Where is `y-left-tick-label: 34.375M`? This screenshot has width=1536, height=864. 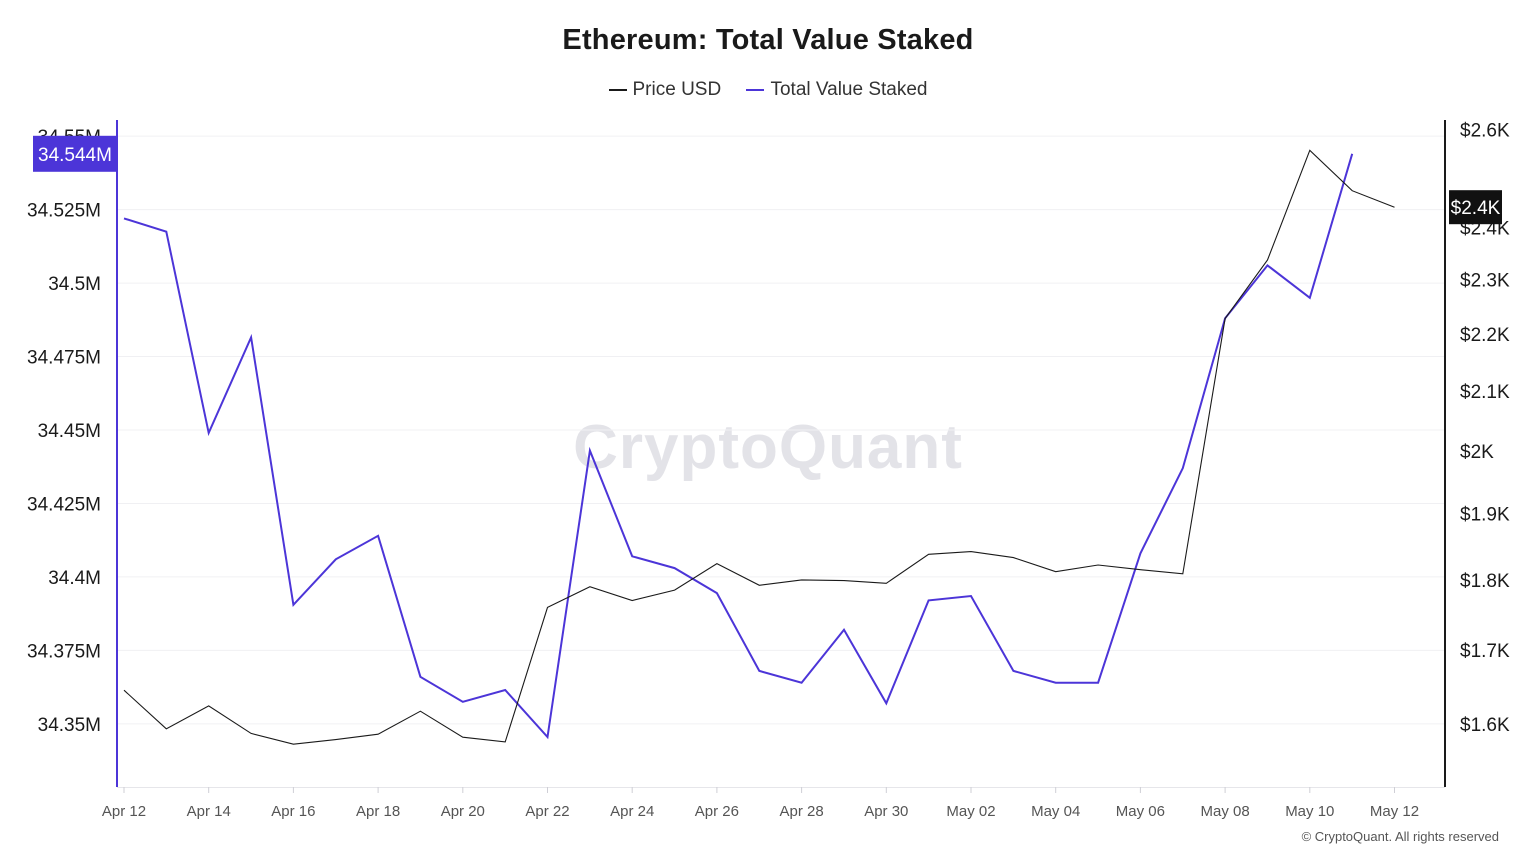
y-left-tick-label: 34.375M is located at coordinates (64, 651).